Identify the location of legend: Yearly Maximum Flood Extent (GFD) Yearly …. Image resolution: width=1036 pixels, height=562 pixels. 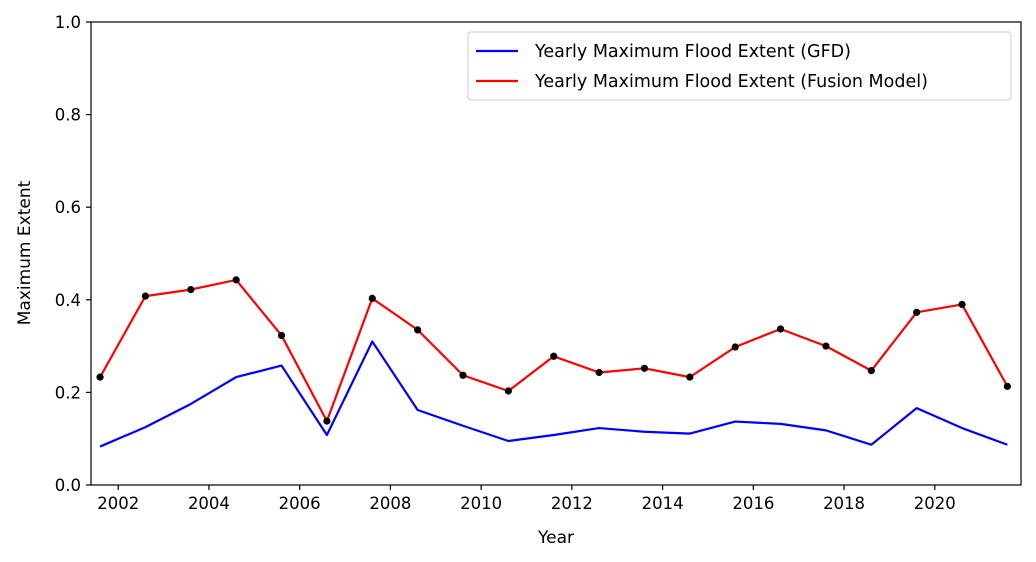
(739, 66).